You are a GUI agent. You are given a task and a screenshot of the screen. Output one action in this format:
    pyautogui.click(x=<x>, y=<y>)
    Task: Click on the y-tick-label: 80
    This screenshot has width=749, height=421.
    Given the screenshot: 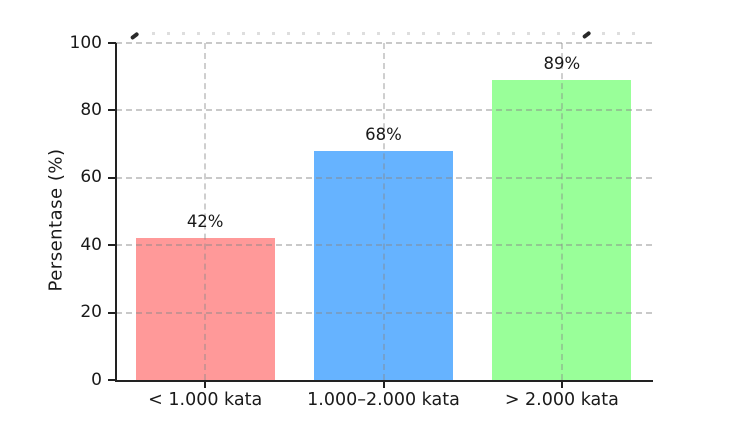 What is the action you would take?
    pyautogui.click(x=91, y=109)
    